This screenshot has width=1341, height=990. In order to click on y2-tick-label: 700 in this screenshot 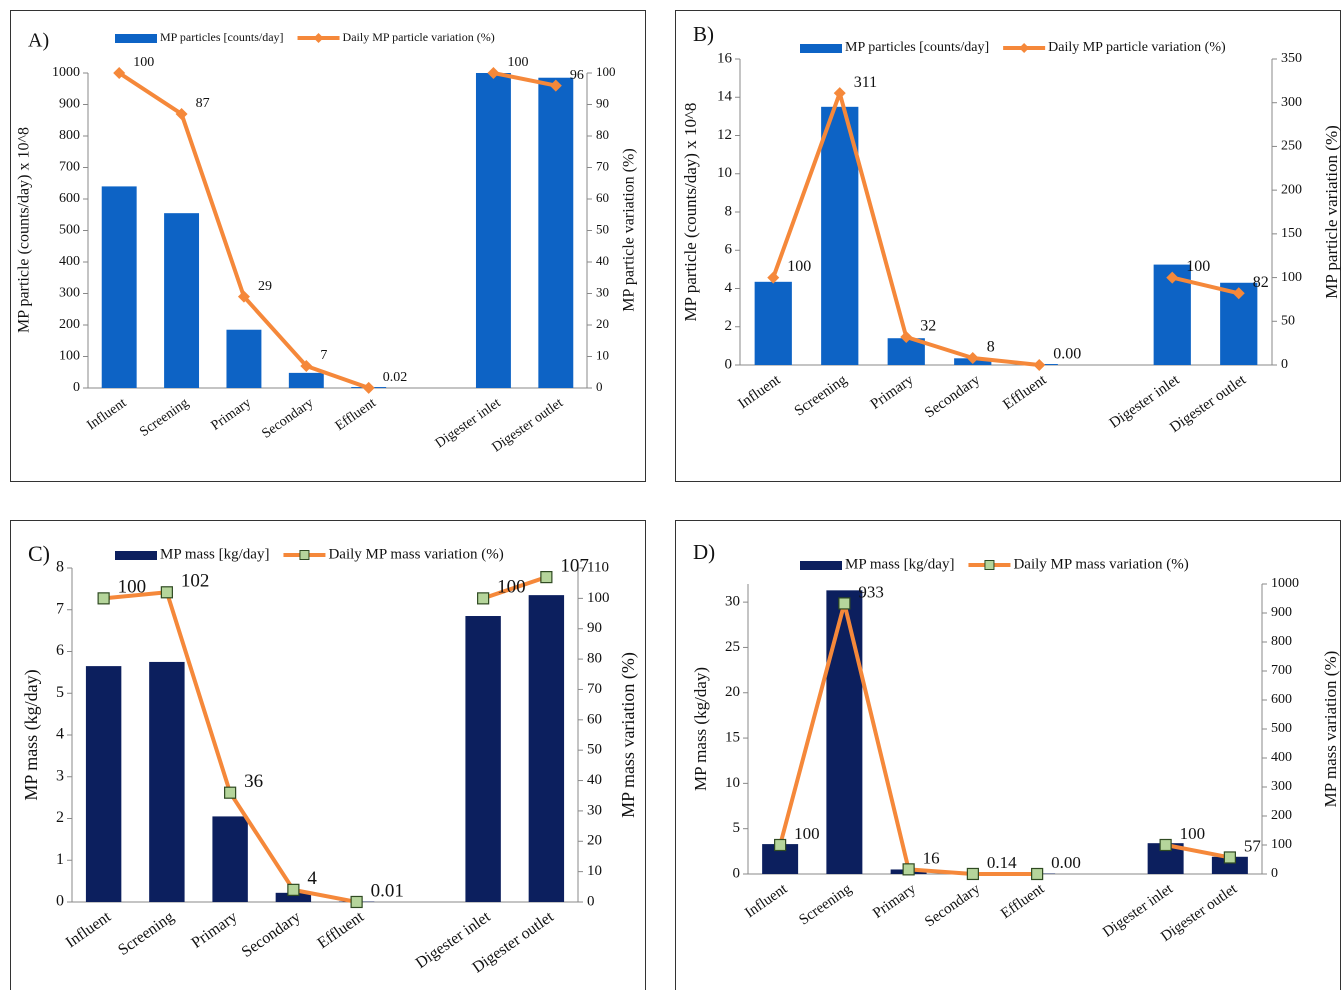, I will do `click(1281, 670)`.